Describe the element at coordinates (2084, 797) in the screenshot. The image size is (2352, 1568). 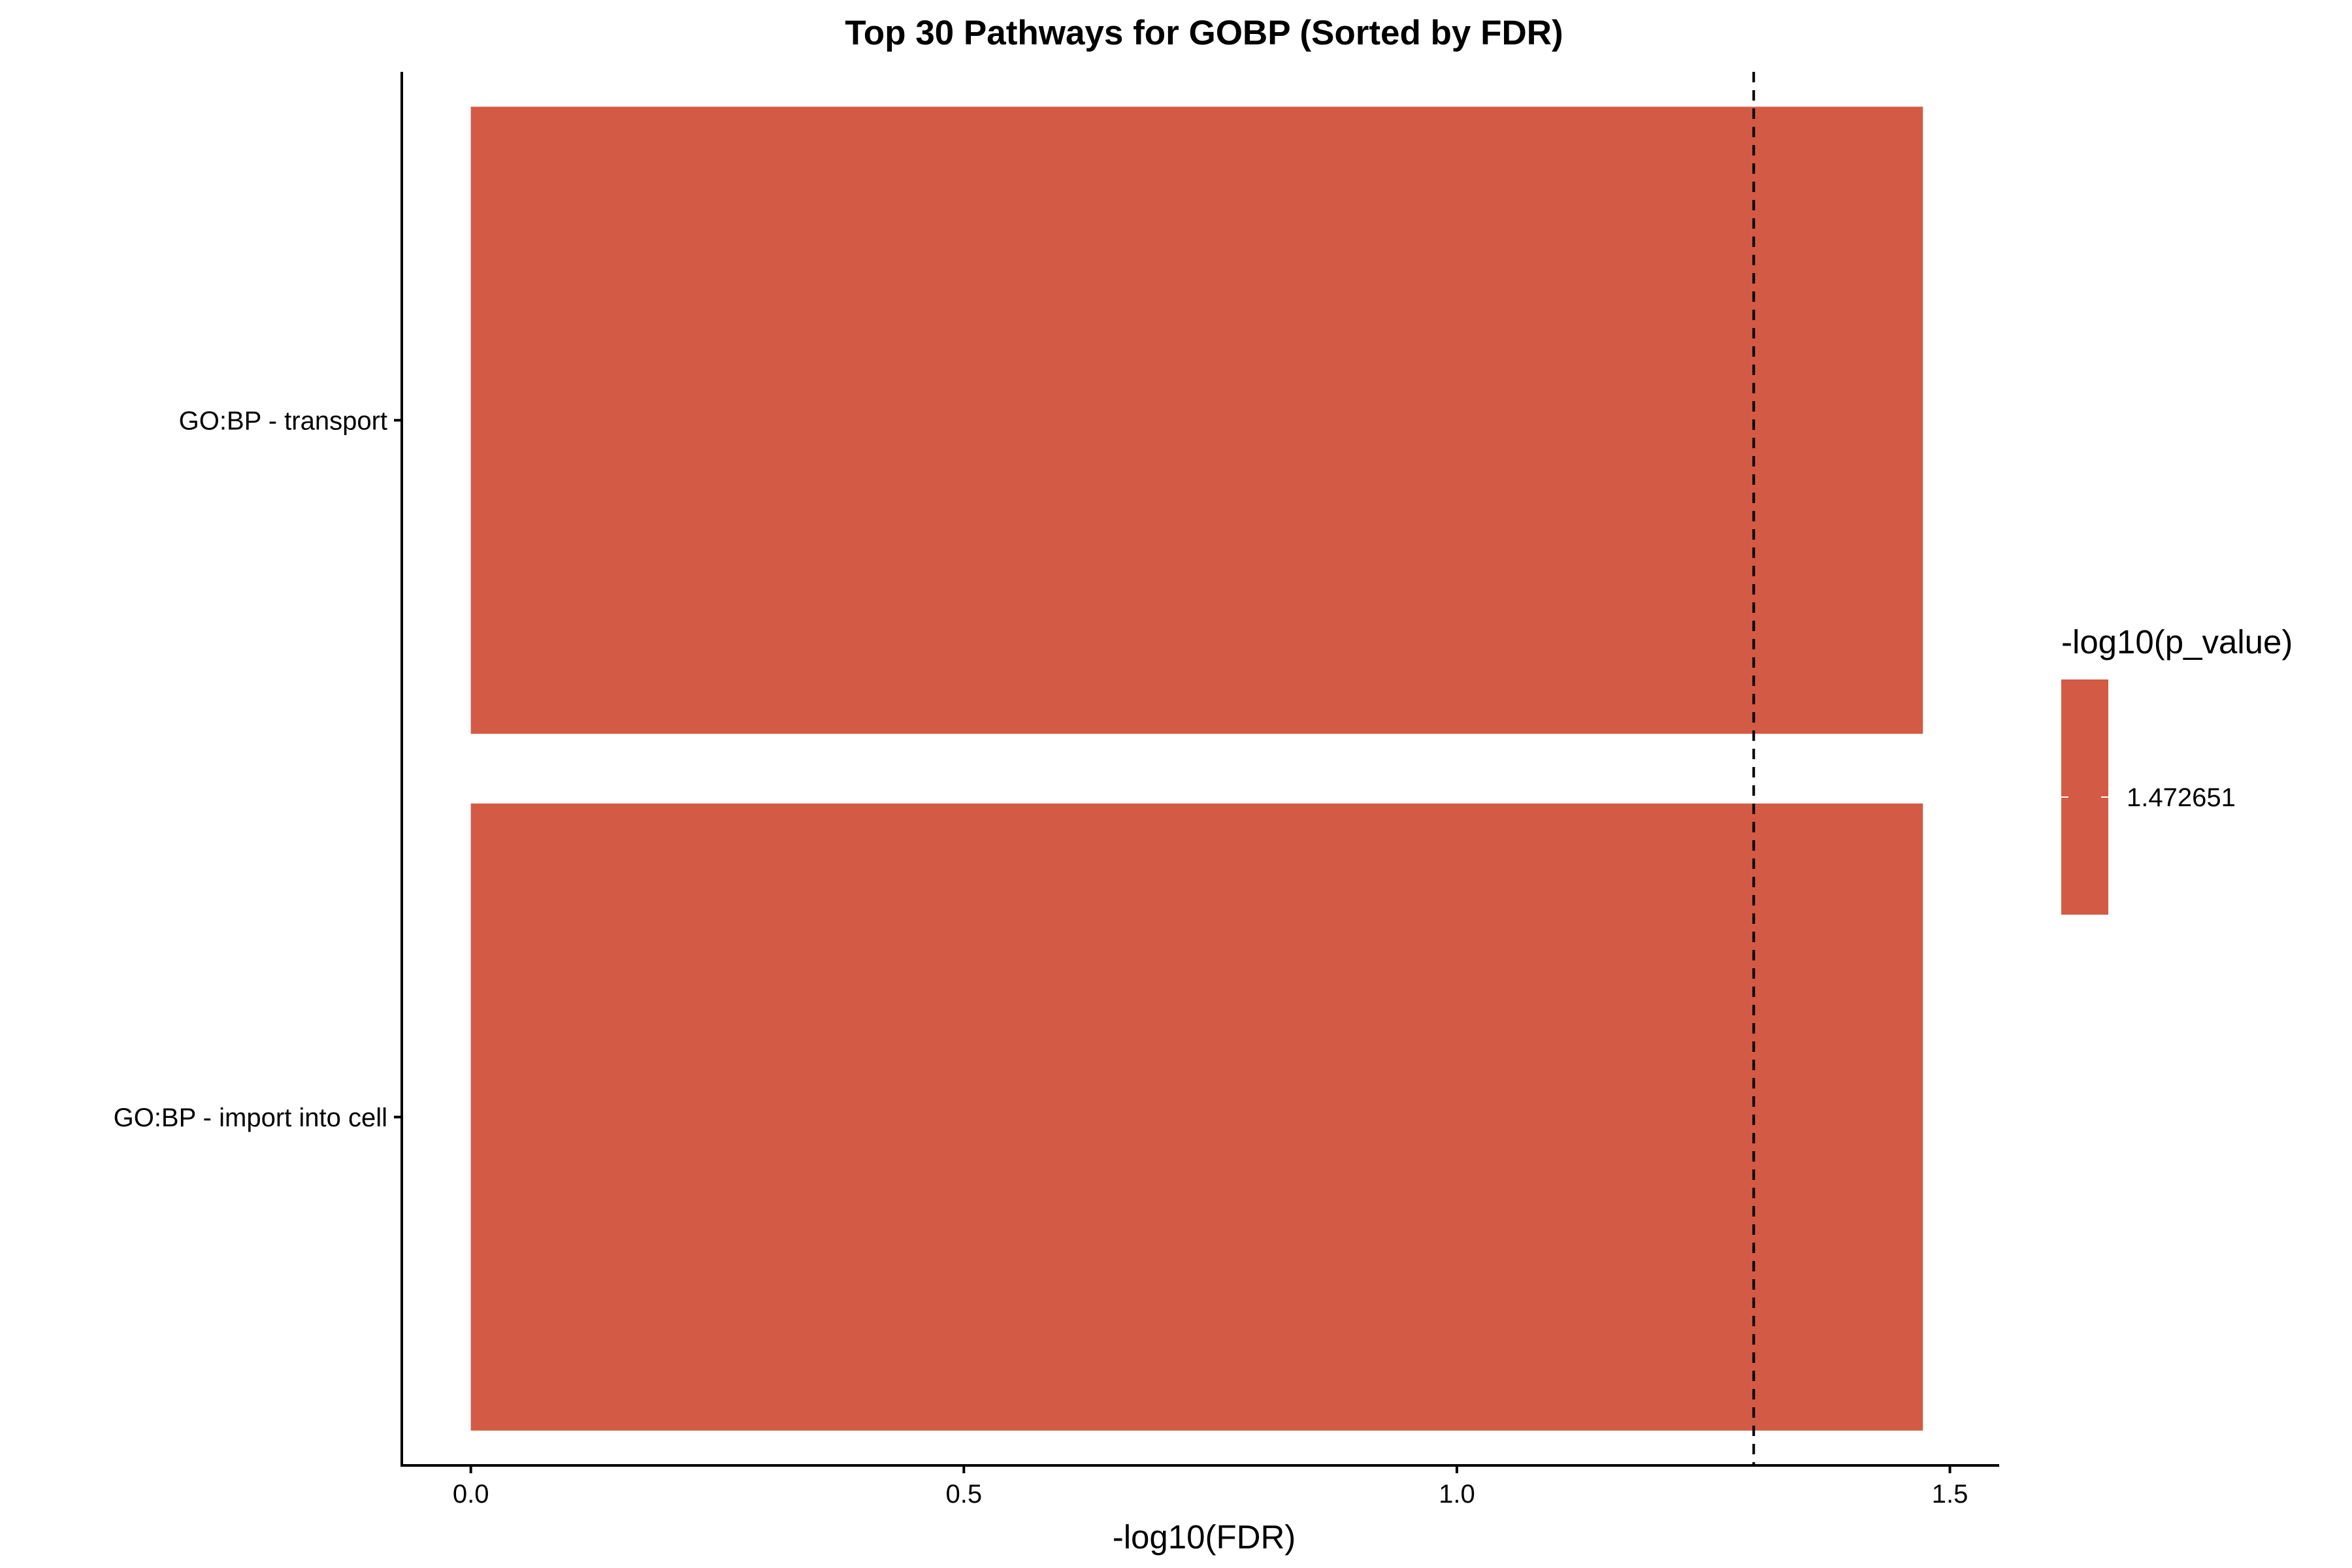
I see `legend-color-bar` at that location.